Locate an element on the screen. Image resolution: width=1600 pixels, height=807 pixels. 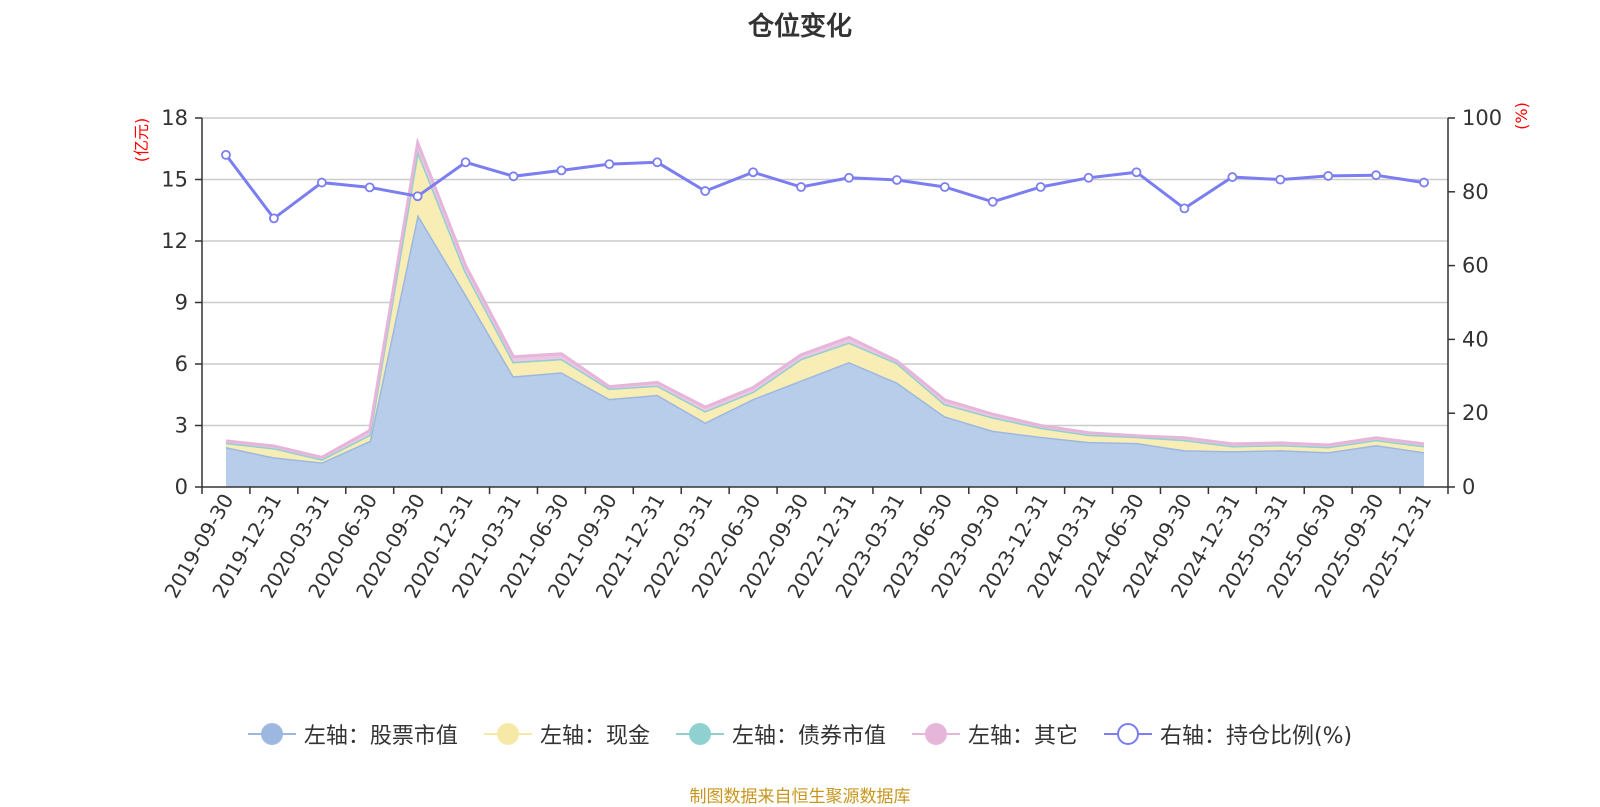
chart-title: 仓位变化 is located at coordinates (799, 27).